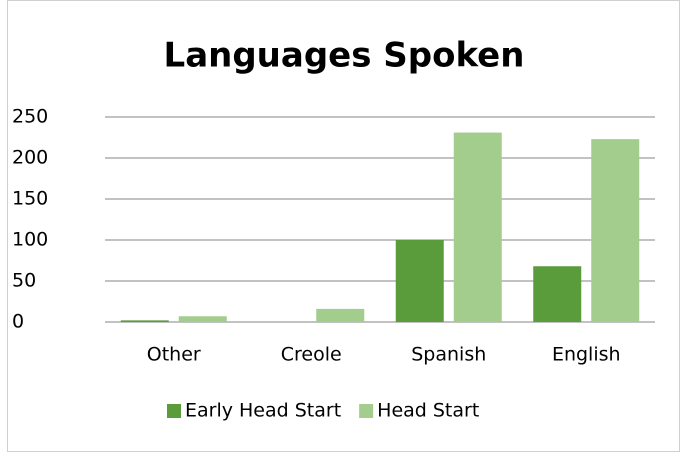 The width and height of the screenshot is (680, 452). I want to click on y-tick-label: 100, so click(30, 240).